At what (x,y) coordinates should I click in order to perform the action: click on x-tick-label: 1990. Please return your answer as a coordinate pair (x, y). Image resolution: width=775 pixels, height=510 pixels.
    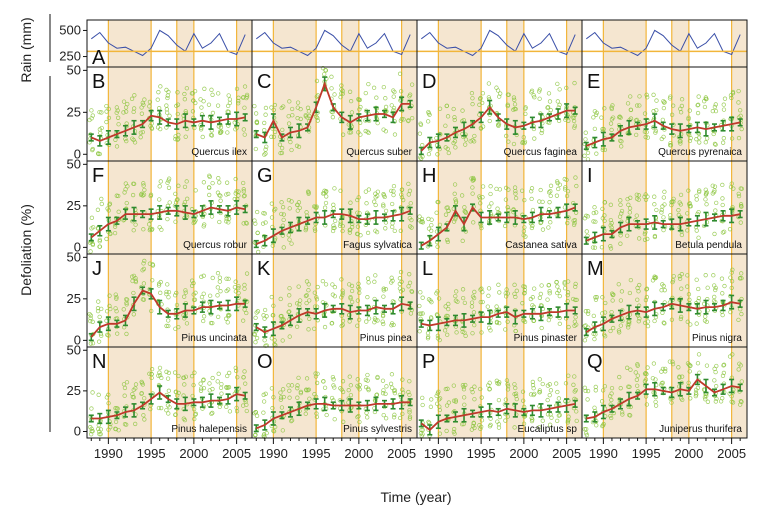
    Looking at the image, I should click on (603, 453).